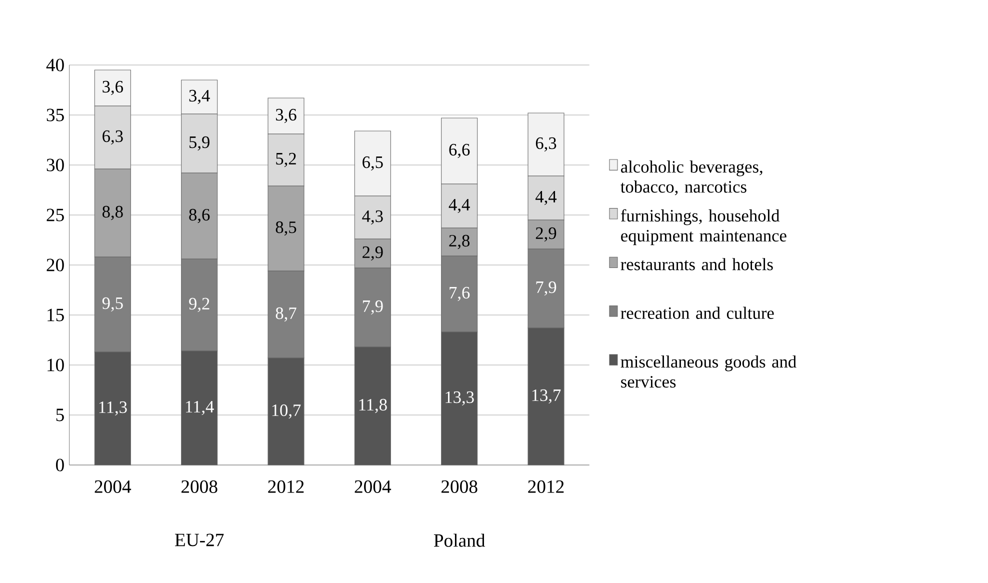 This screenshot has height=583, width=988. I want to click on legend-label: restaurants and hotels, so click(696, 264).